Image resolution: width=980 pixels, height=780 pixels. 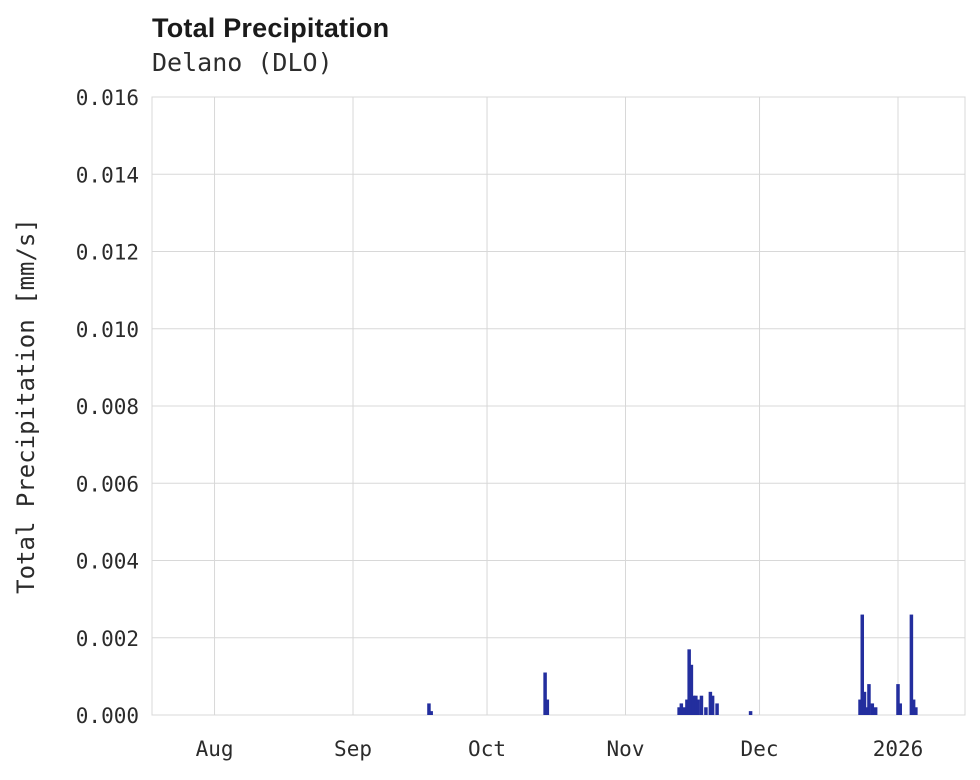 What do you see at coordinates (271, 45) in the screenshot?
I see `chart-header: Total Precipitation Delano (DLO)` at bounding box center [271, 45].